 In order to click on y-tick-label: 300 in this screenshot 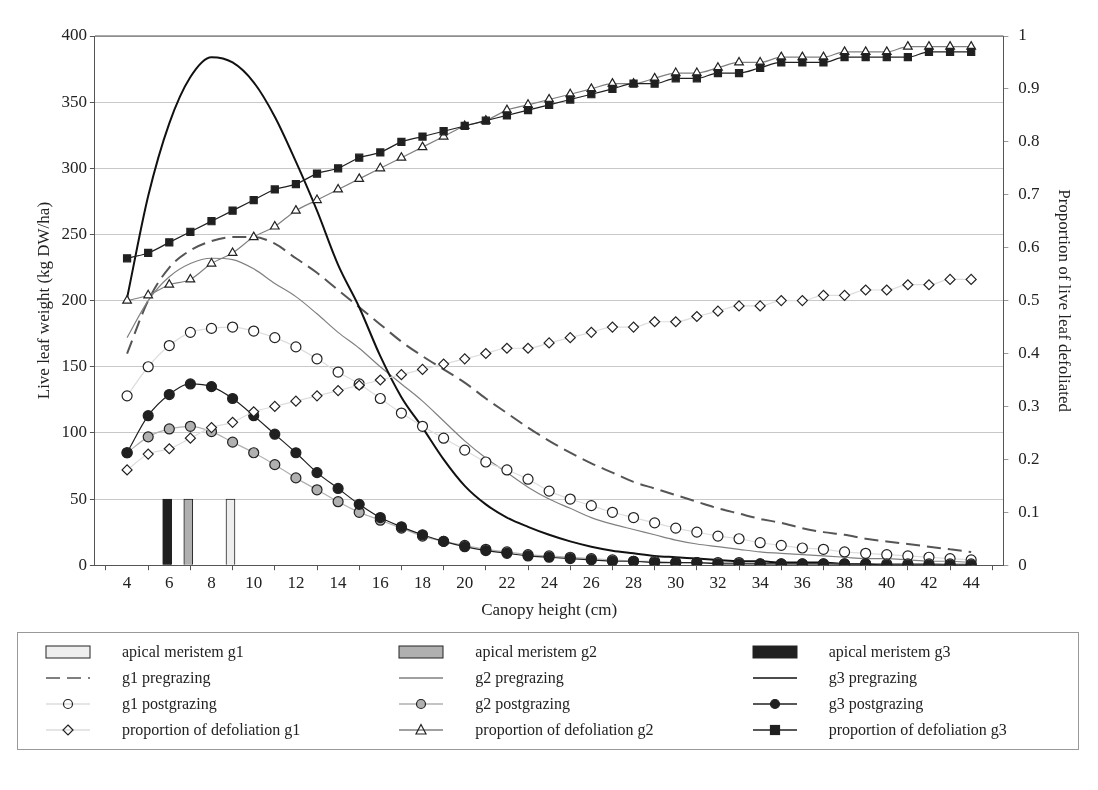, I will do `click(74, 167)`.